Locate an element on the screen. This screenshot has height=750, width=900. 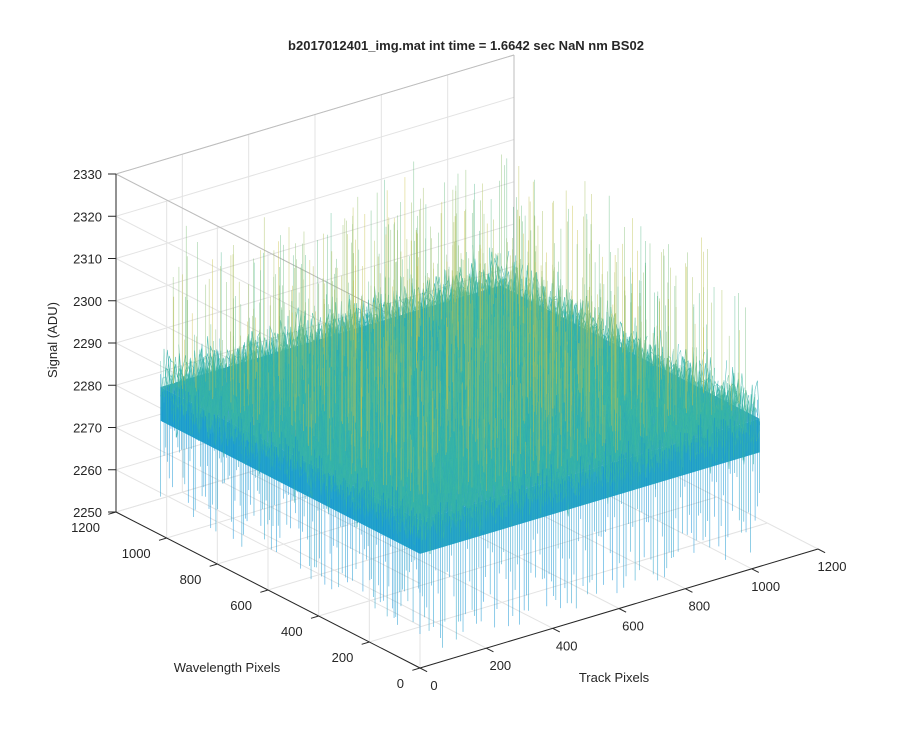
x-tick-label: 800 is located at coordinates (699, 606).